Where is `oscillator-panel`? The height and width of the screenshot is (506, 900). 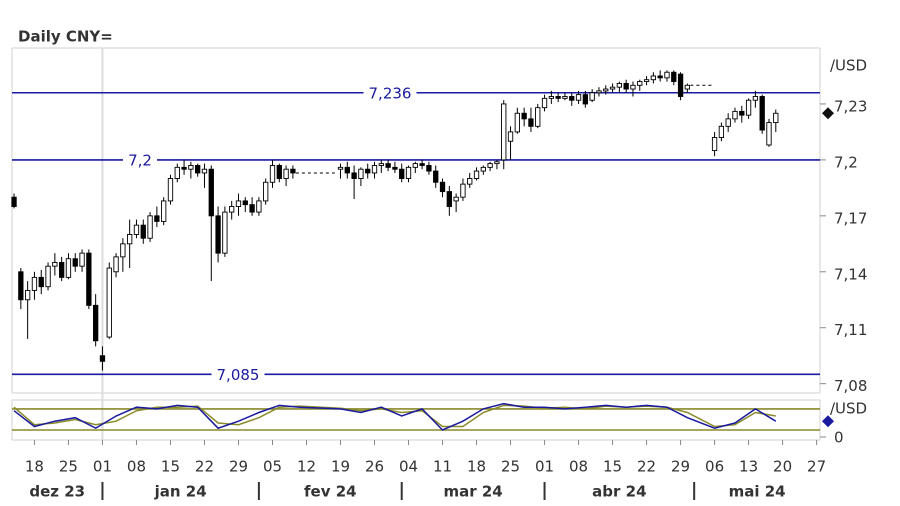
oscillator-panel is located at coordinates (416, 420).